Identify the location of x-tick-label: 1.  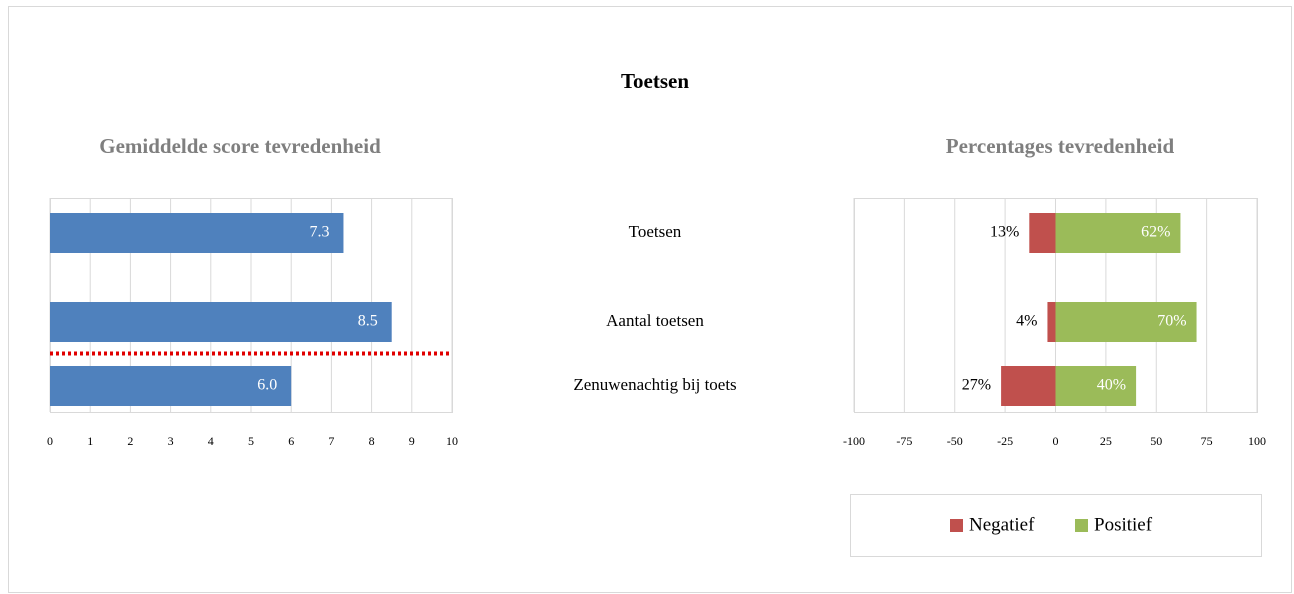
(90, 441).